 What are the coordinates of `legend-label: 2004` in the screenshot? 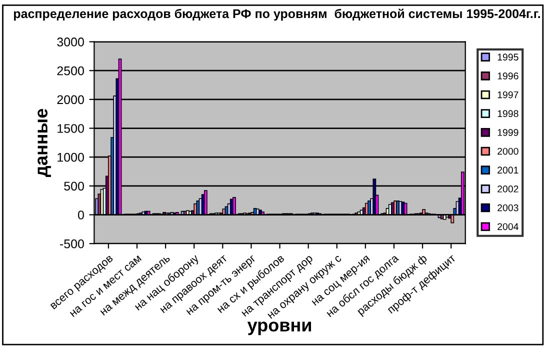 It's located at (508, 226).